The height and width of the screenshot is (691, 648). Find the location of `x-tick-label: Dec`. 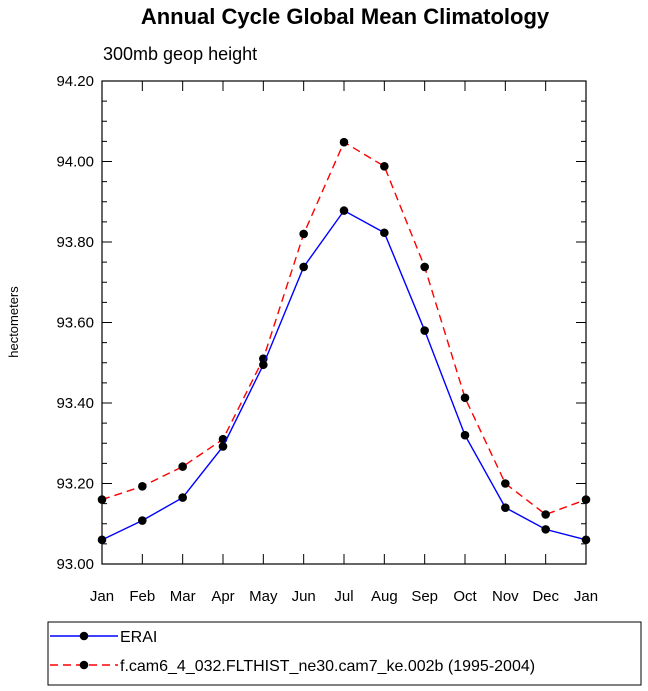

x-tick-label: Dec is located at coordinates (545, 596).